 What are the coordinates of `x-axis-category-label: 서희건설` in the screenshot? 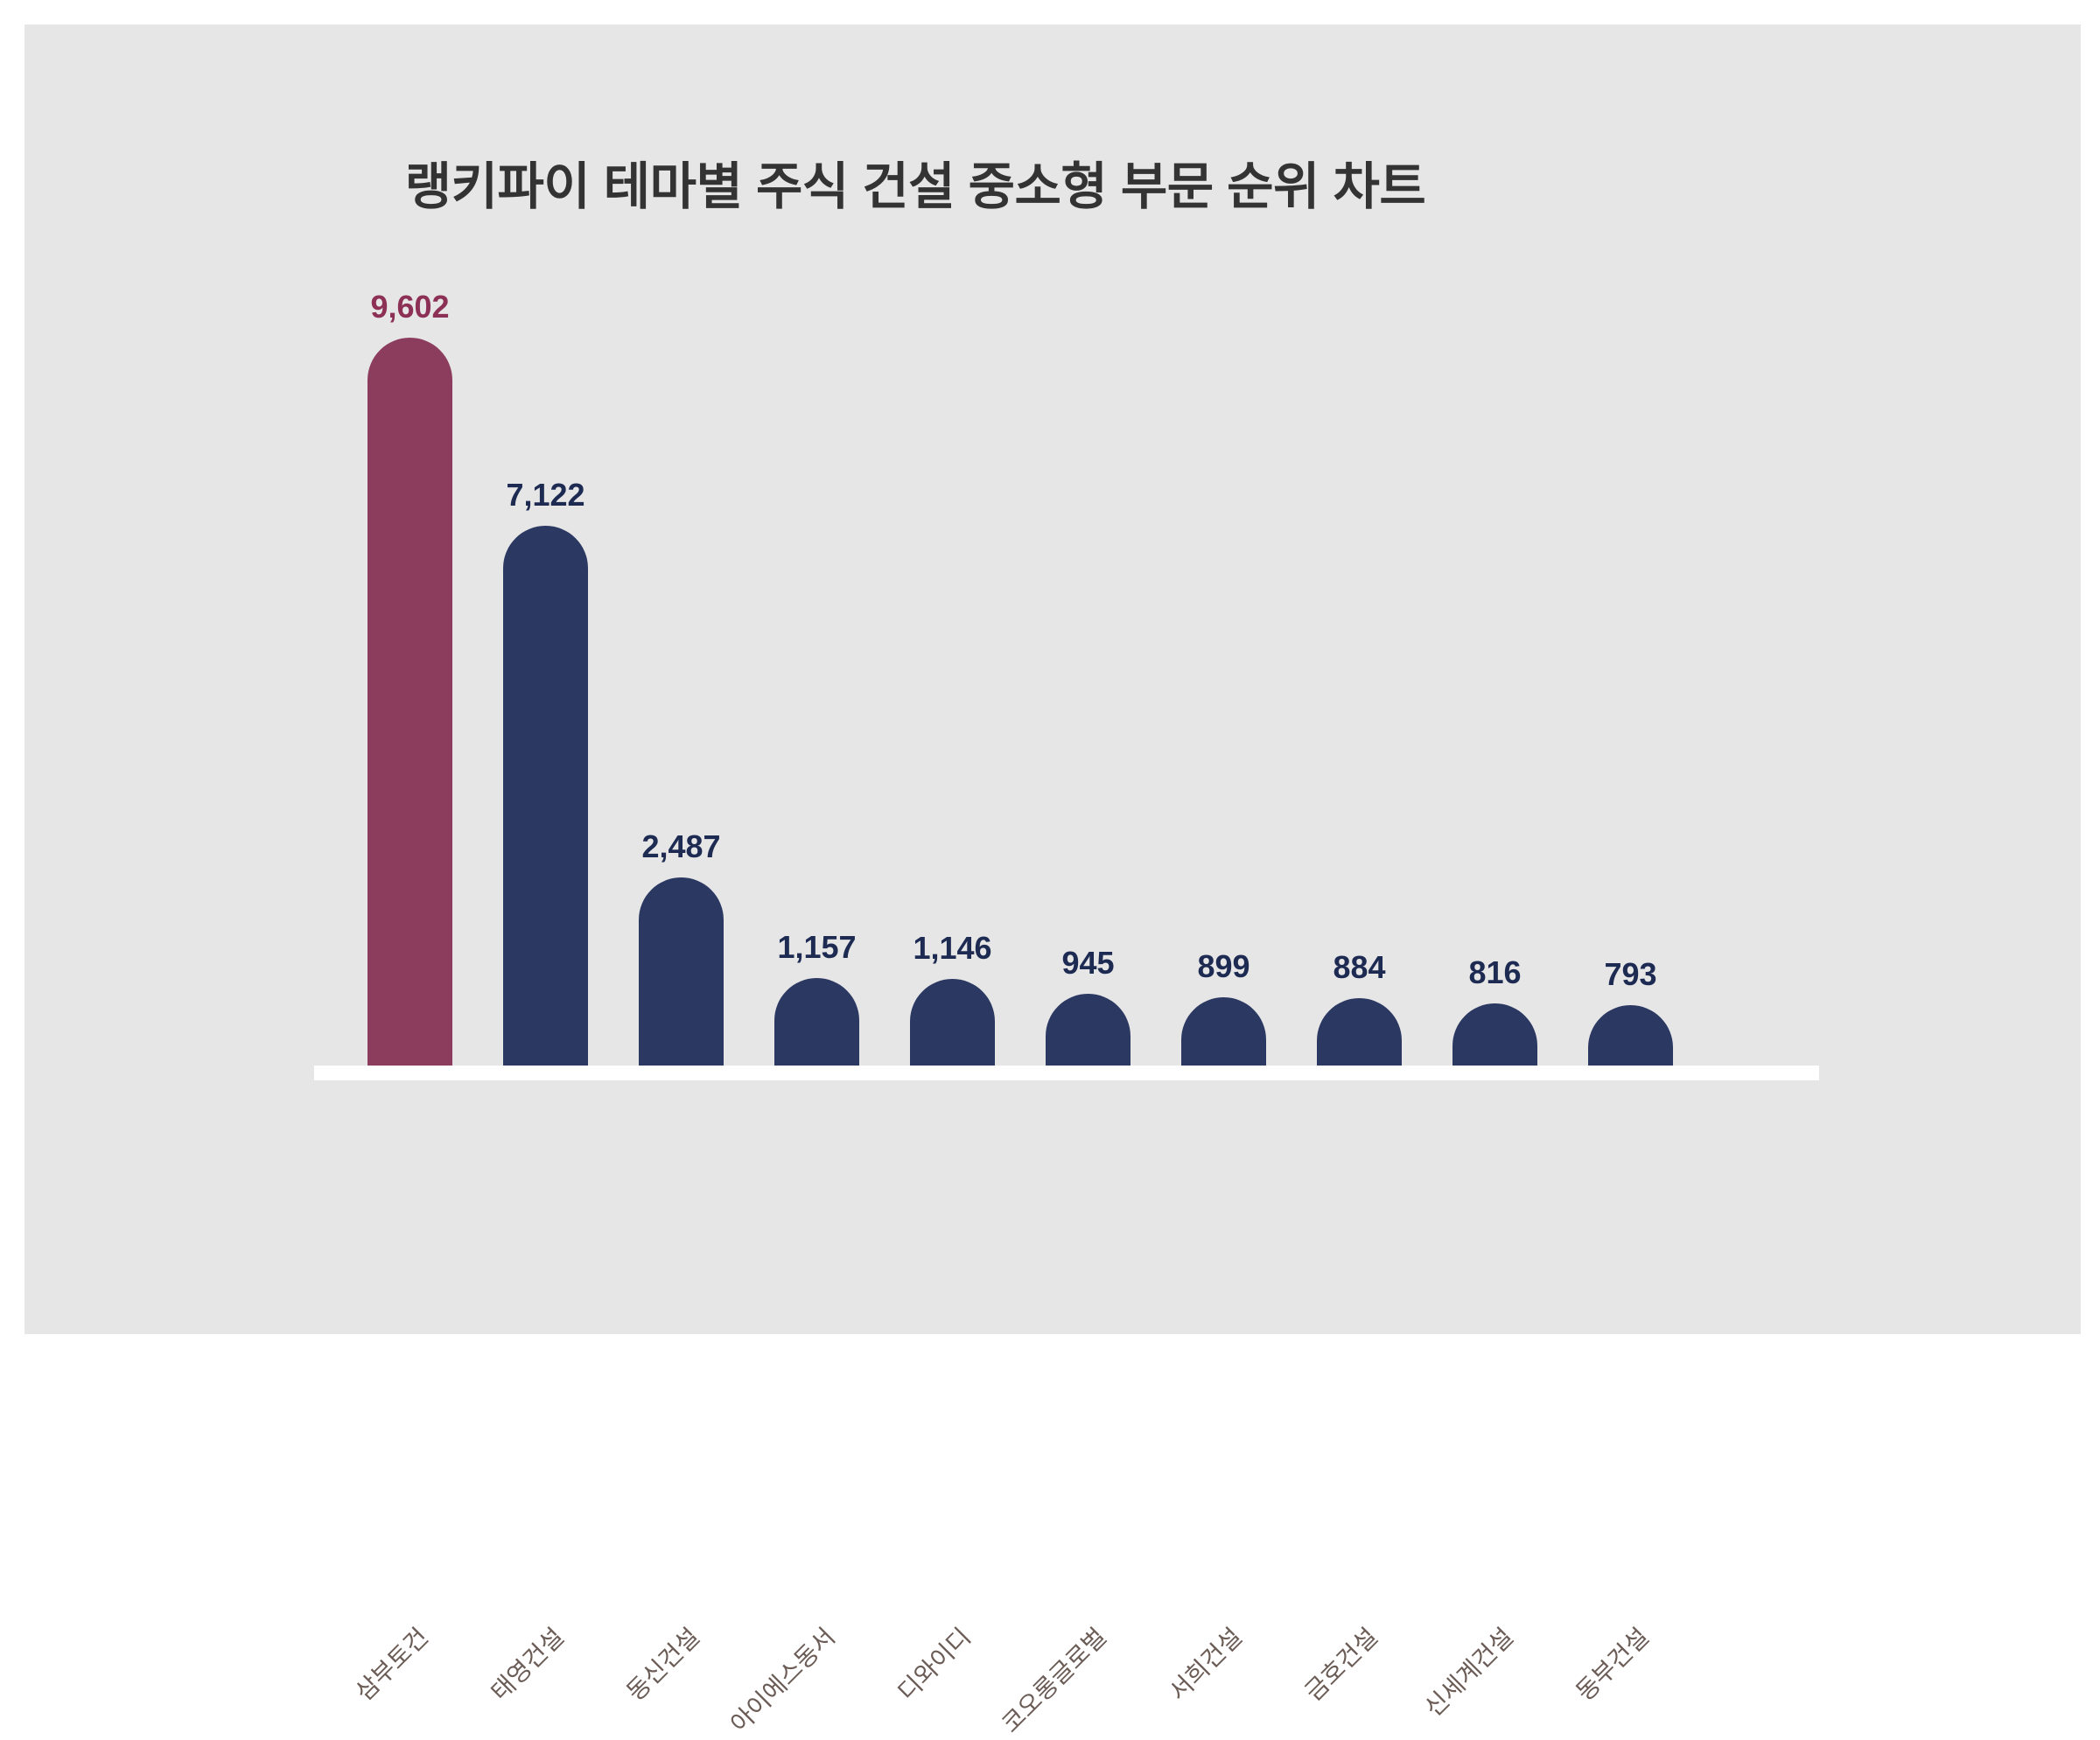 It's located at (1238, 1630).